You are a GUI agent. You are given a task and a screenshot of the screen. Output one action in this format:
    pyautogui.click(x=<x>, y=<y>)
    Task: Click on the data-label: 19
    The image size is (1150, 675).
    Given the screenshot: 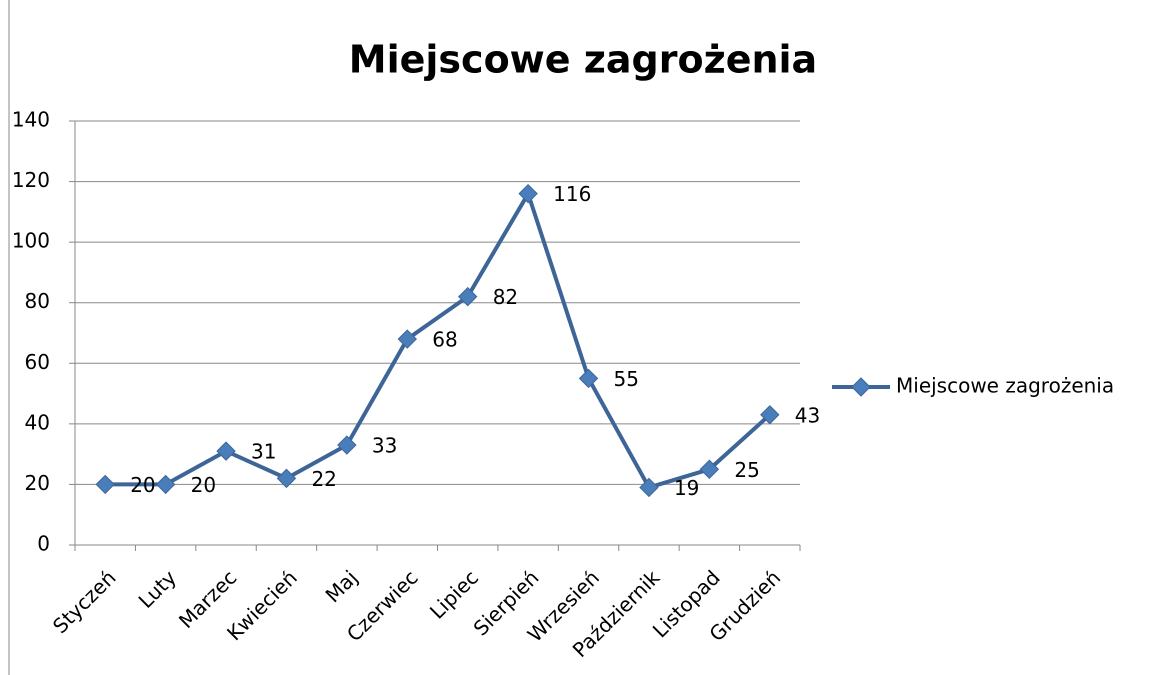 What is the action you would take?
    pyautogui.click(x=686, y=488)
    